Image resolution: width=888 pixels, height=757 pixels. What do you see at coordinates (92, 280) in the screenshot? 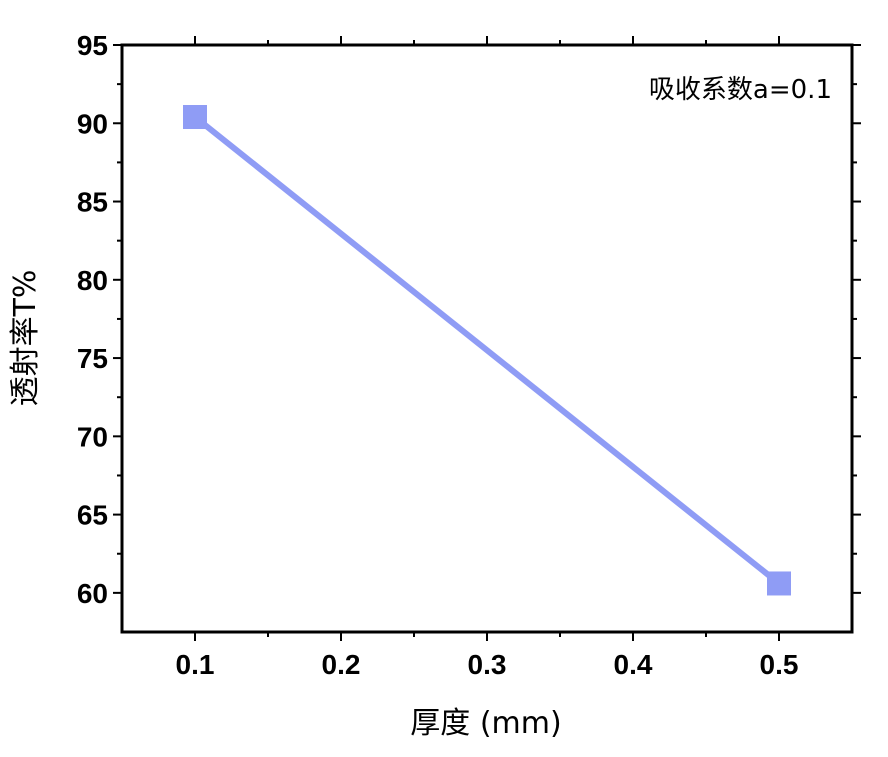
I see `y-tick-label: 80` at bounding box center [92, 280].